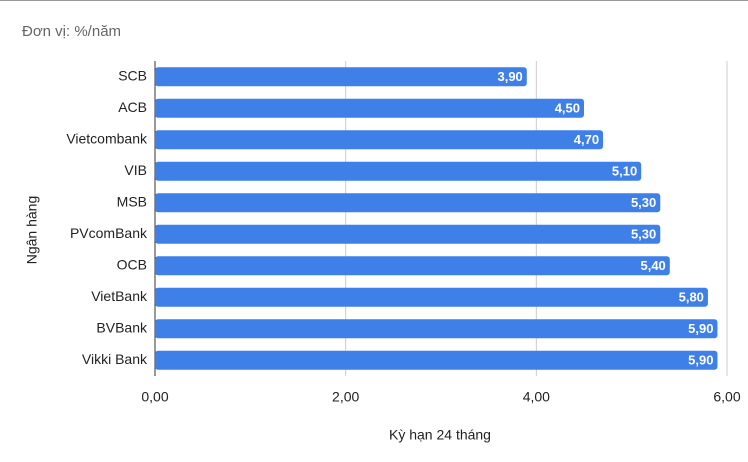 Image resolution: width=748 pixels, height=462 pixels. I want to click on y-tick-label: Vietcombank, so click(107, 138).